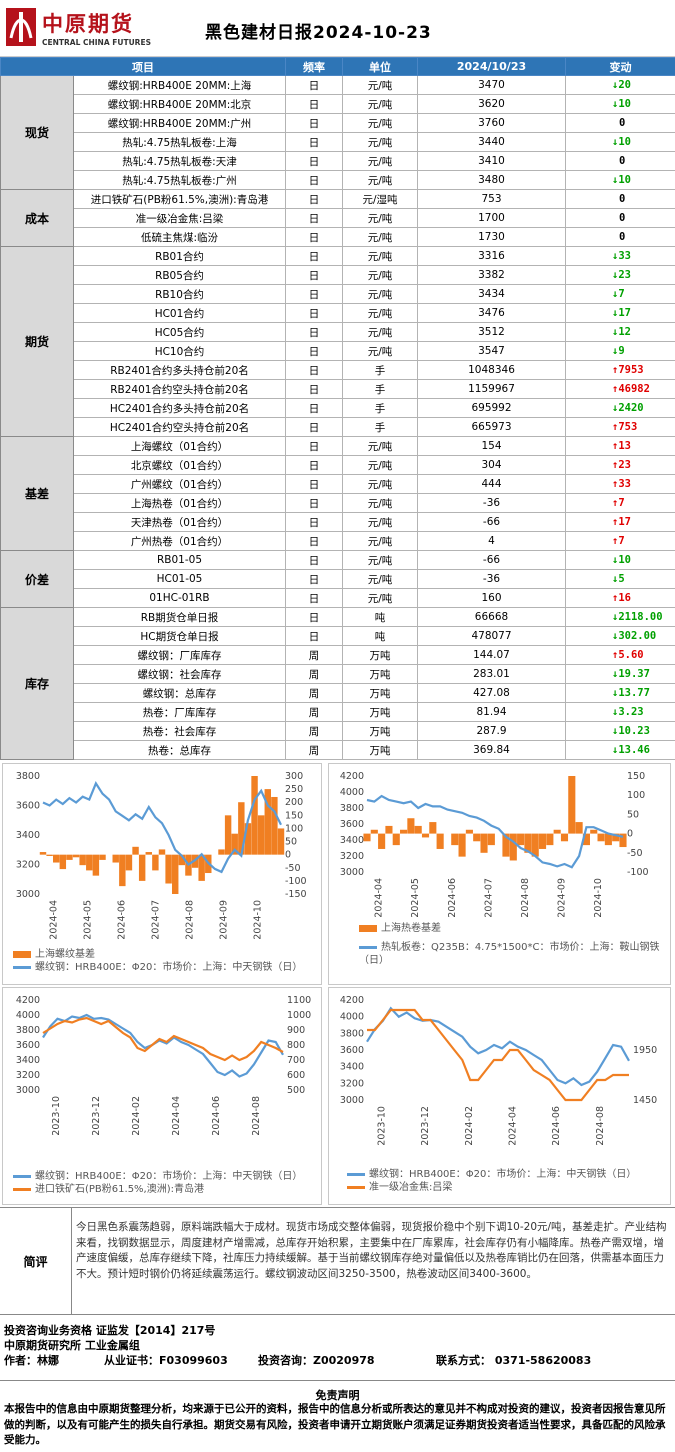  I want to click on change-value: 10.23, so click(634, 731).